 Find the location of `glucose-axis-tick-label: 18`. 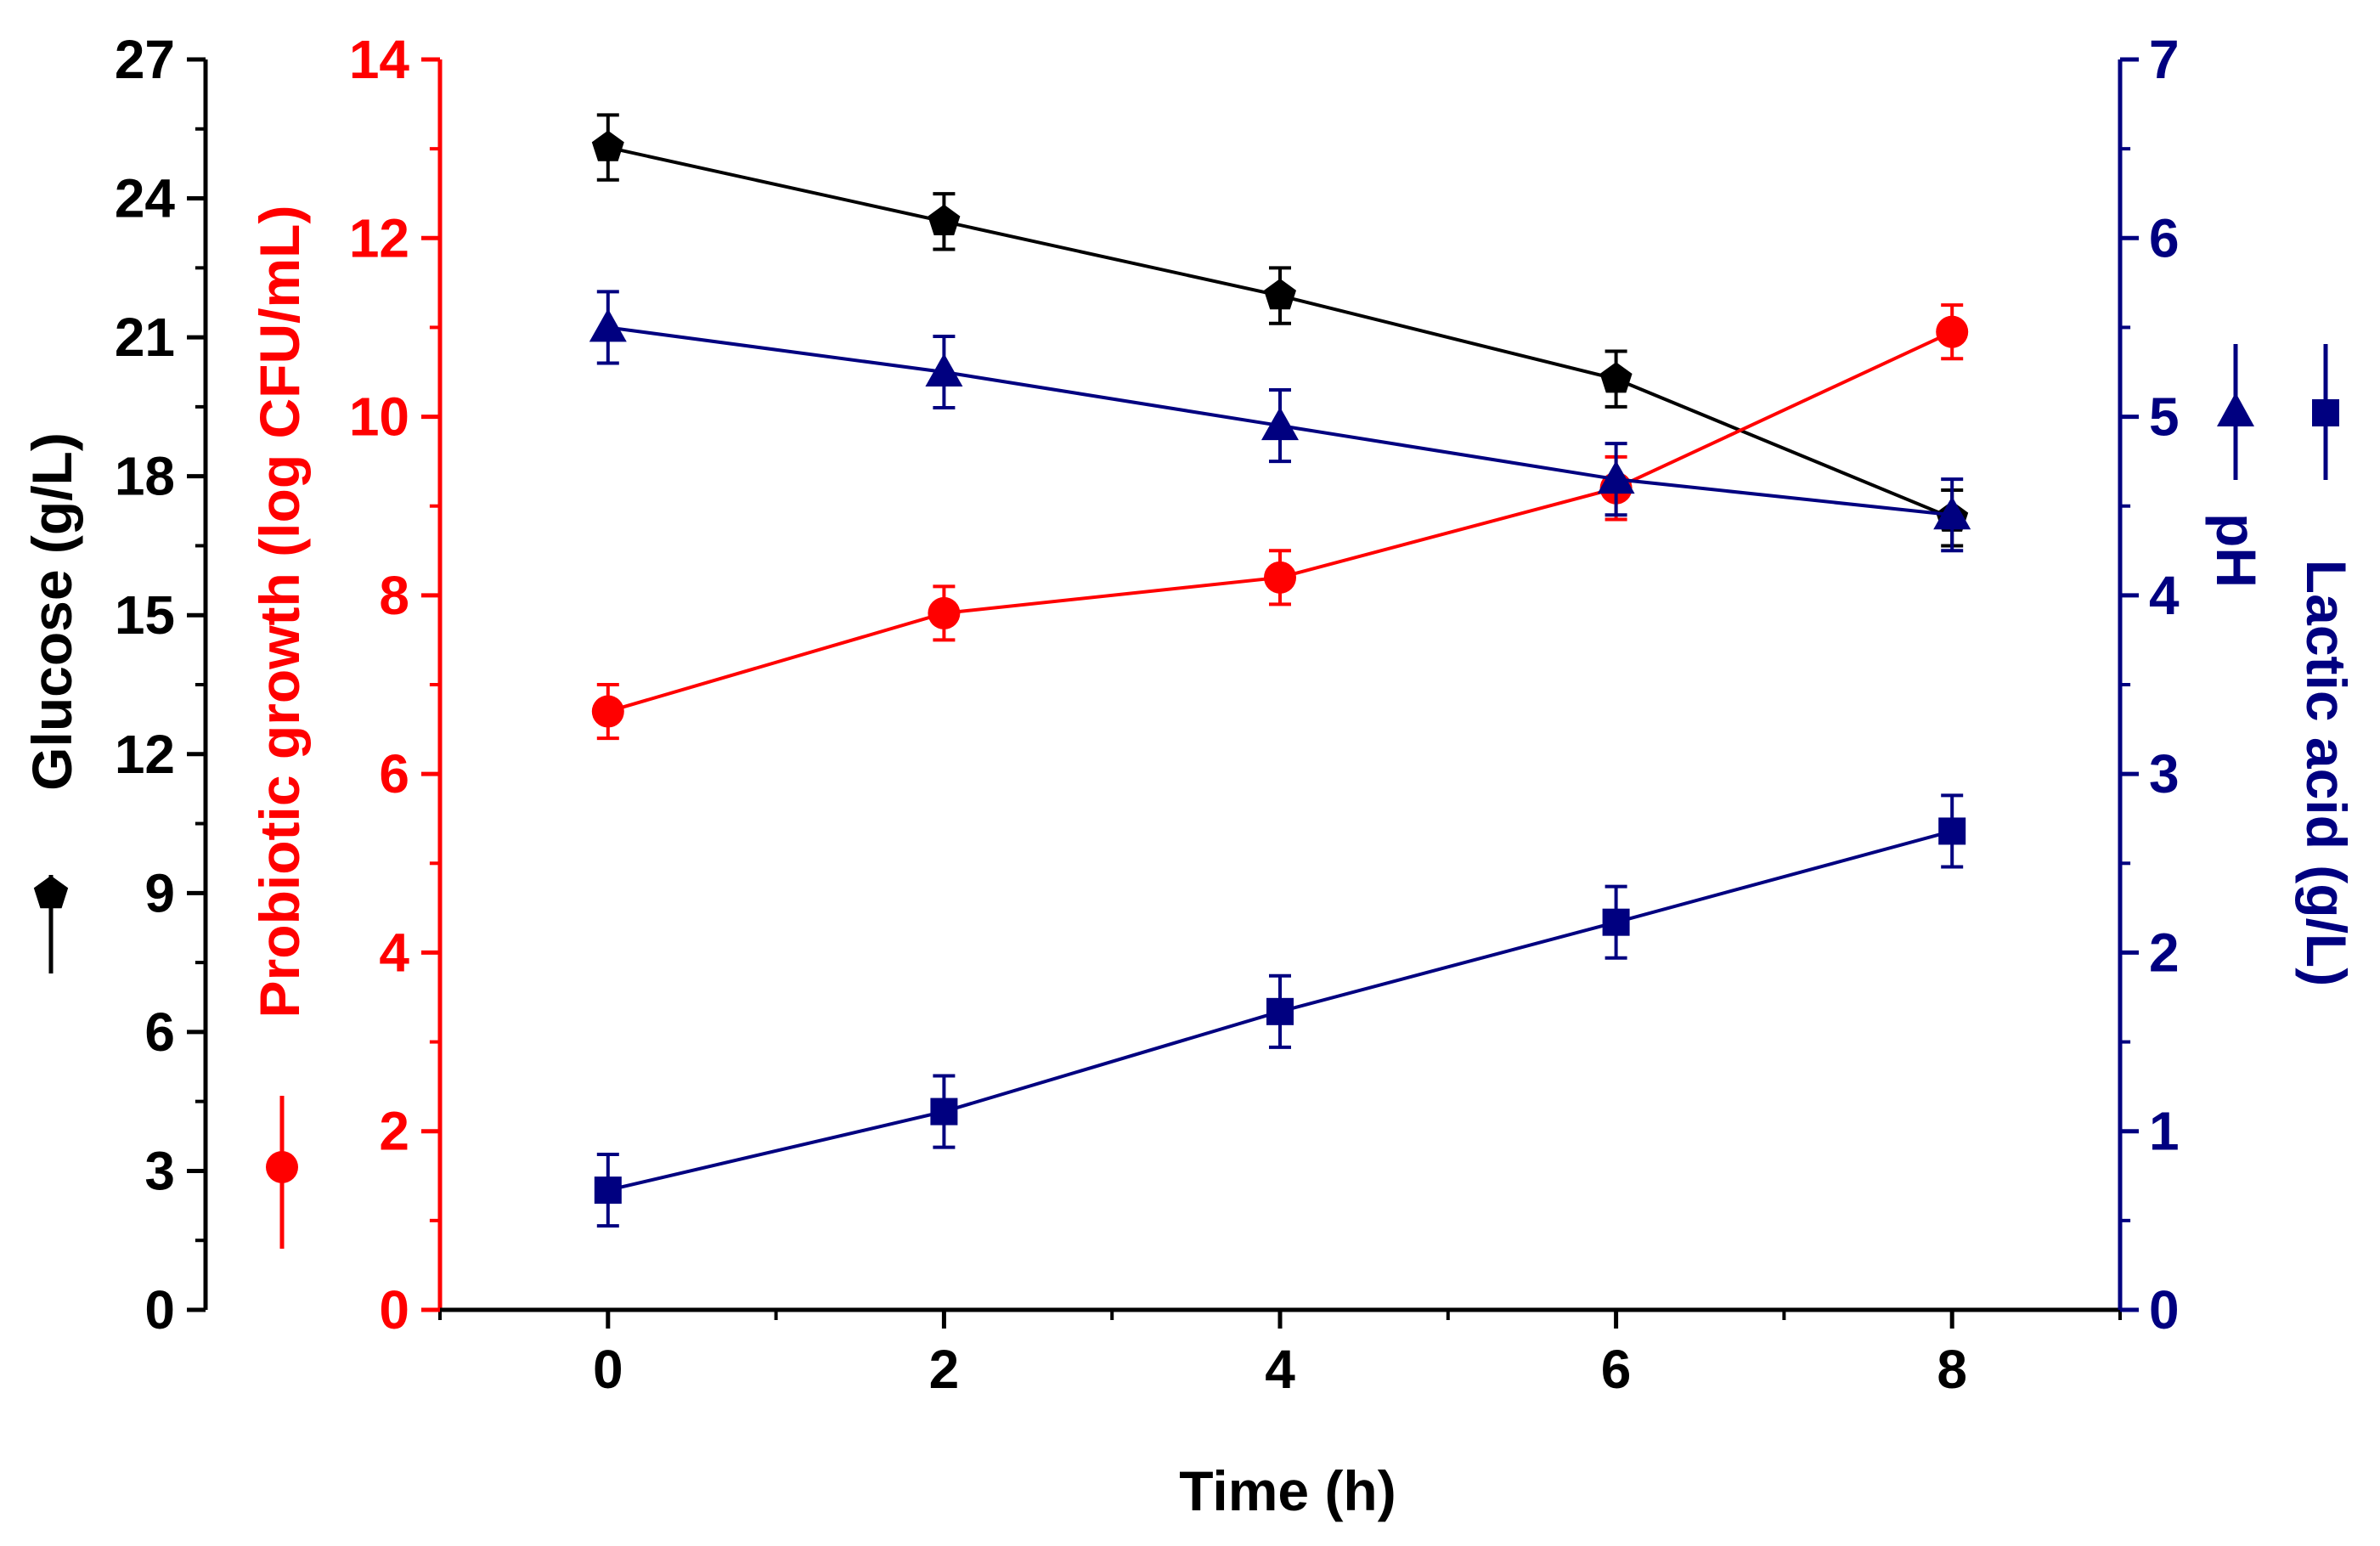

glucose-axis-tick-label: 18 is located at coordinates (145, 476).